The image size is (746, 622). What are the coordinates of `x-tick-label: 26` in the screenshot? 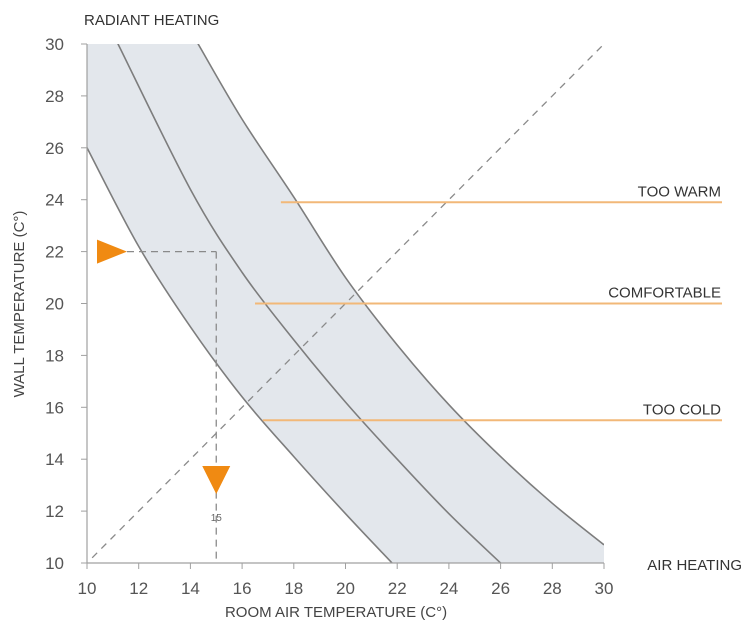 It's located at (500, 588).